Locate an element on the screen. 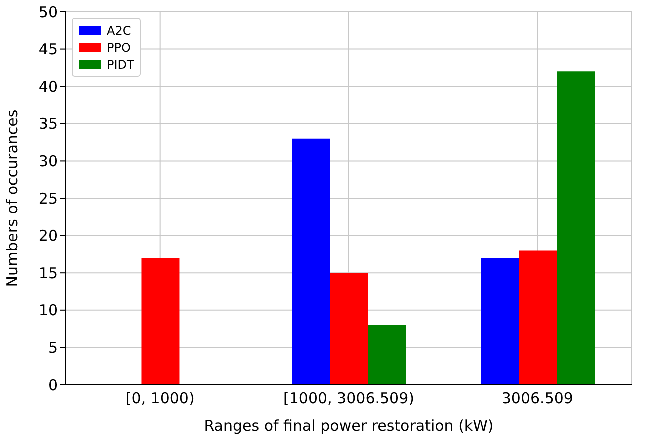 The image size is (646, 441). y-tick-label: 10 is located at coordinates (48, 311).